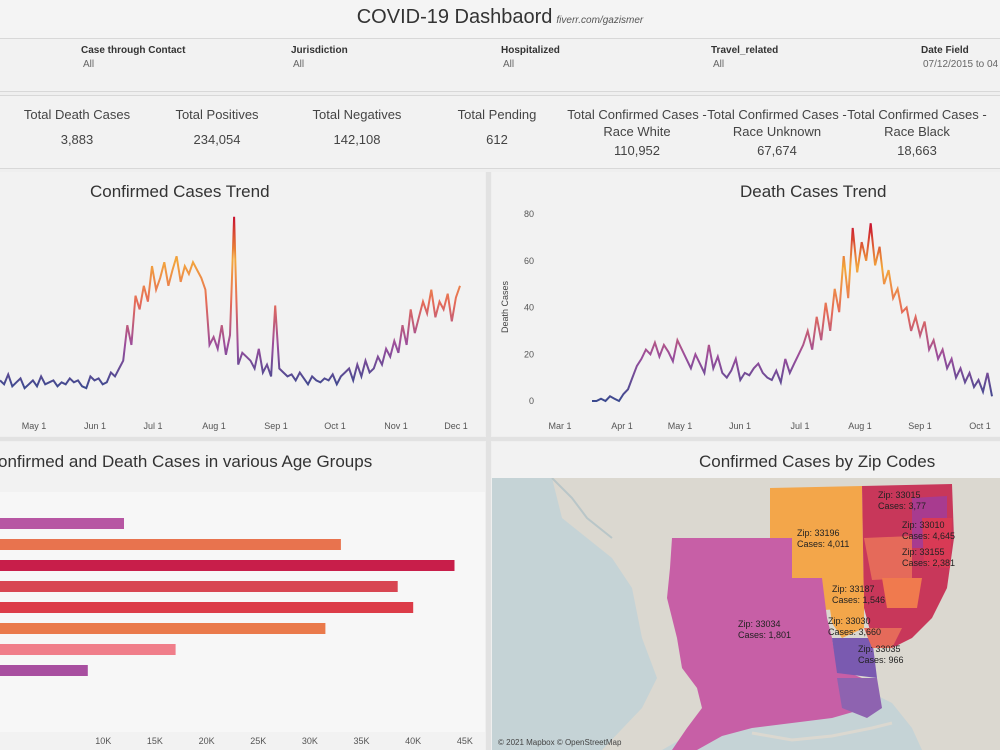 The height and width of the screenshot is (750, 1000). What do you see at coordinates (310, 741) in the screenshot?
I see `x-tick-label: 30K` at bounding box center [310, 741].